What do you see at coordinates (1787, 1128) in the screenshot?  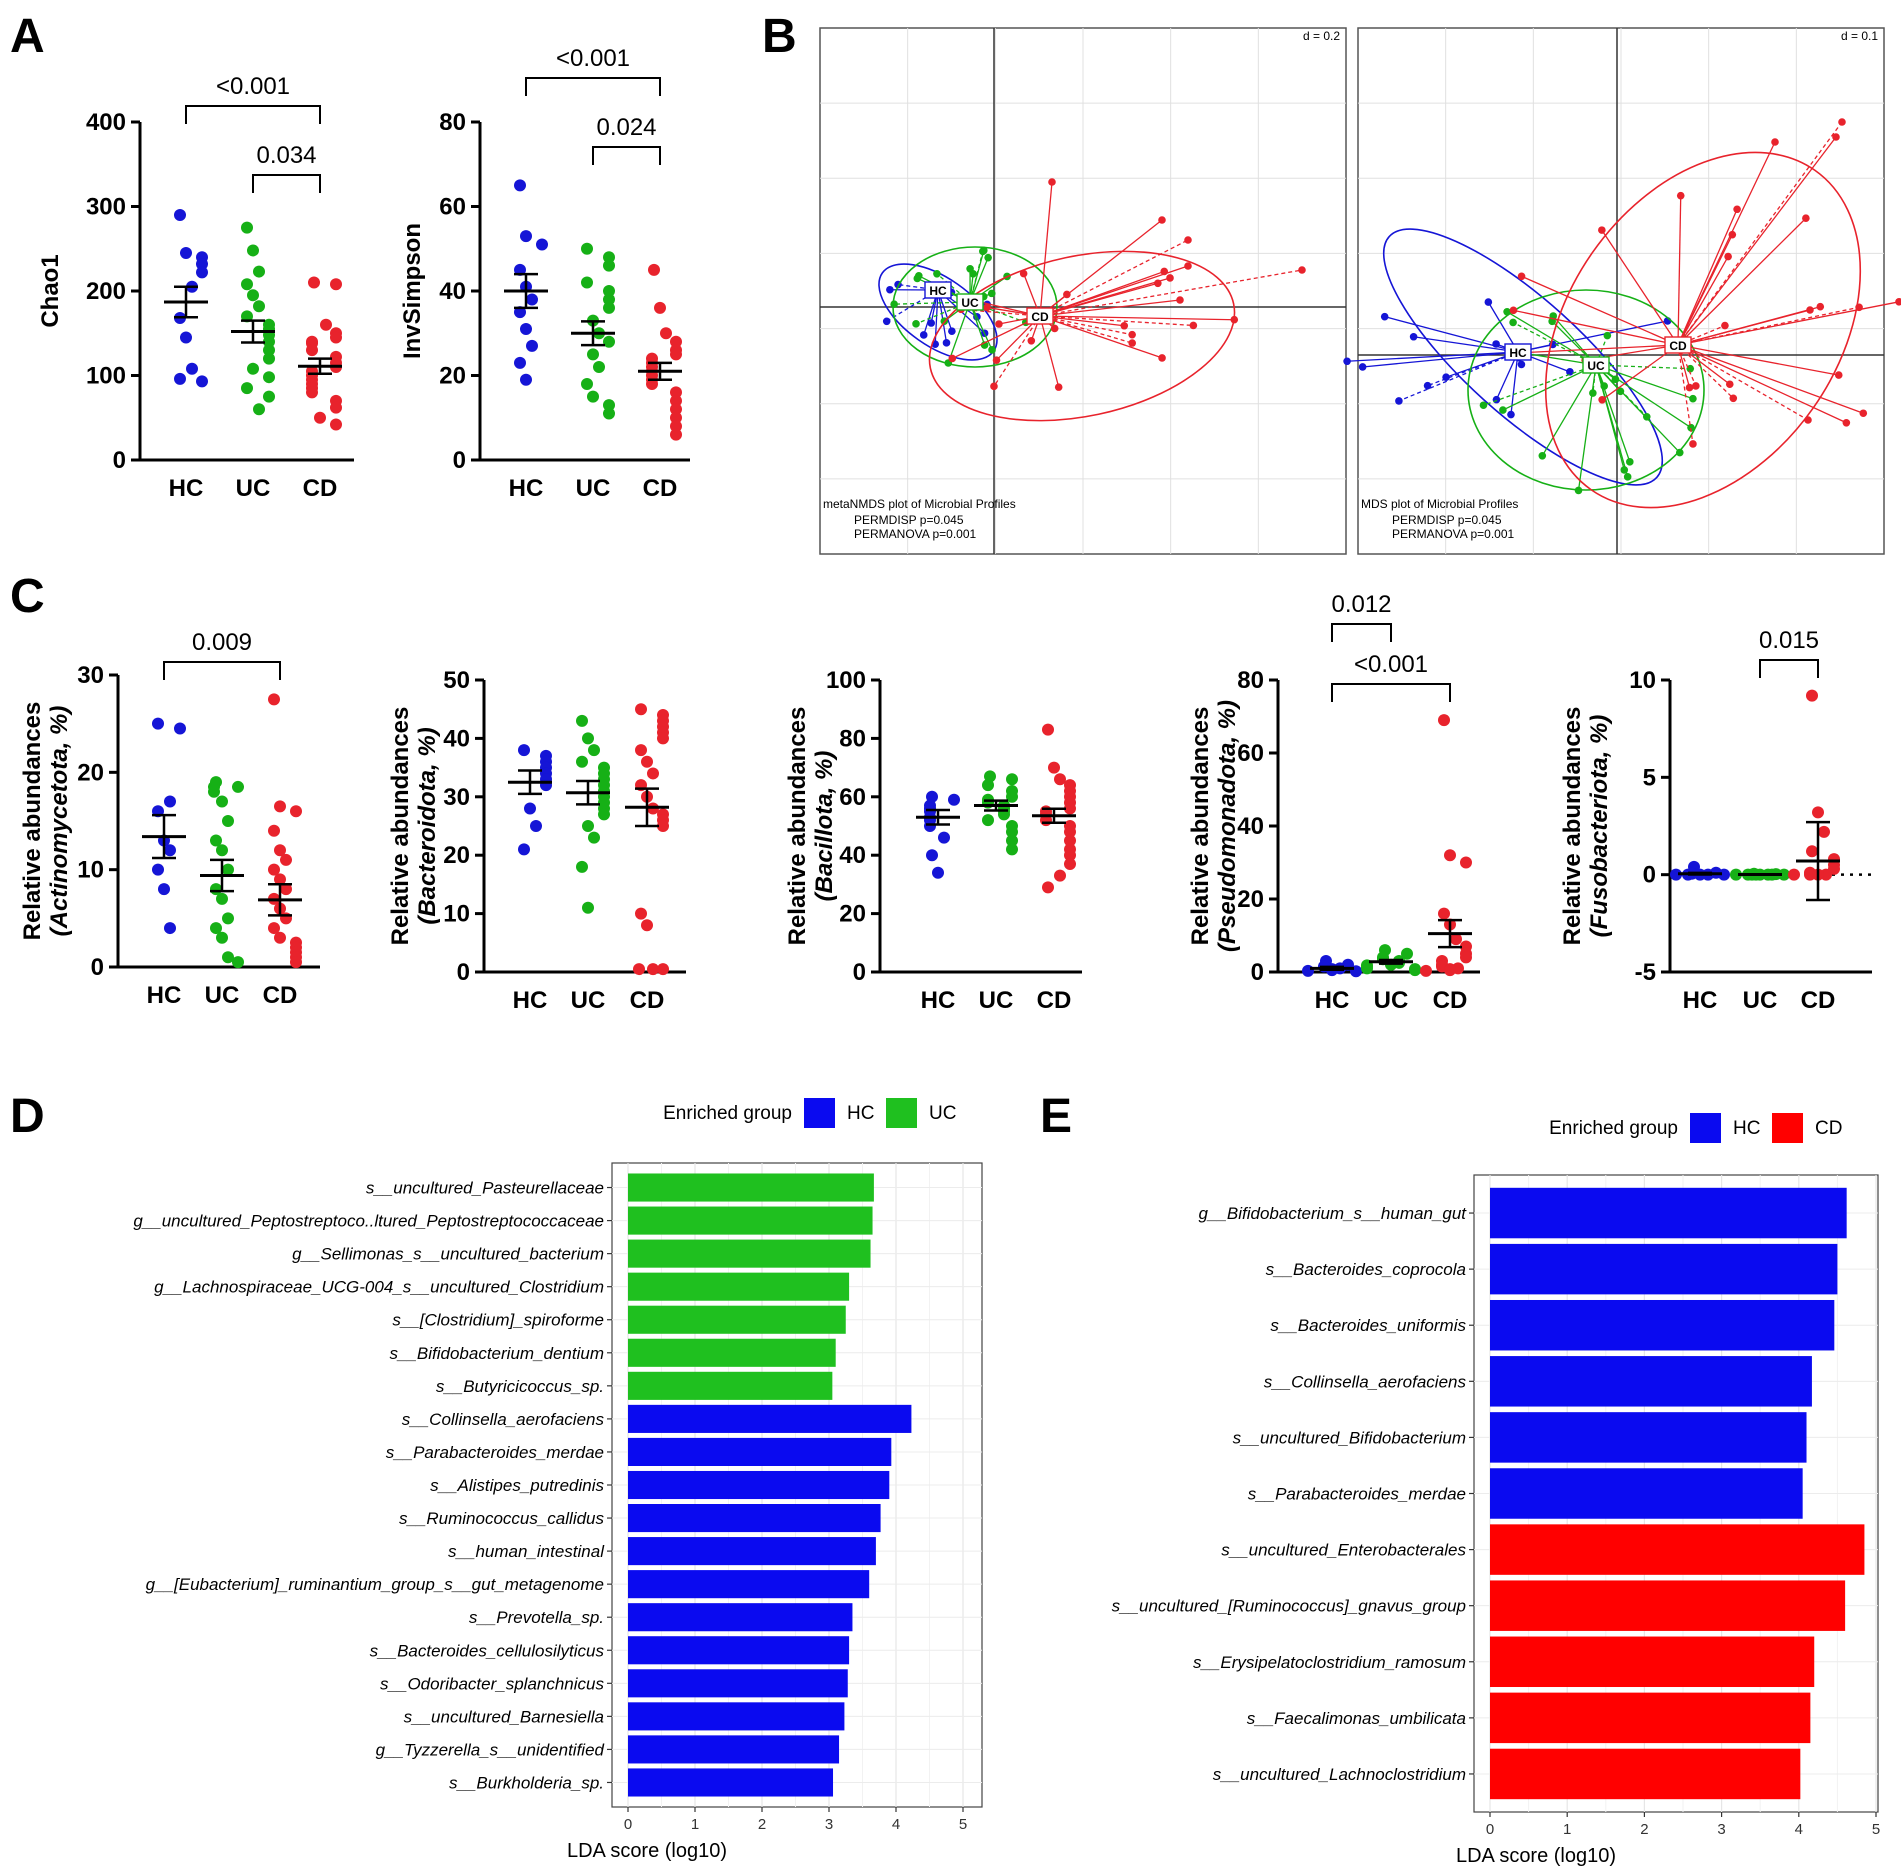 I see `legend-swatch-cd` at bounding box center [1787, 1128].